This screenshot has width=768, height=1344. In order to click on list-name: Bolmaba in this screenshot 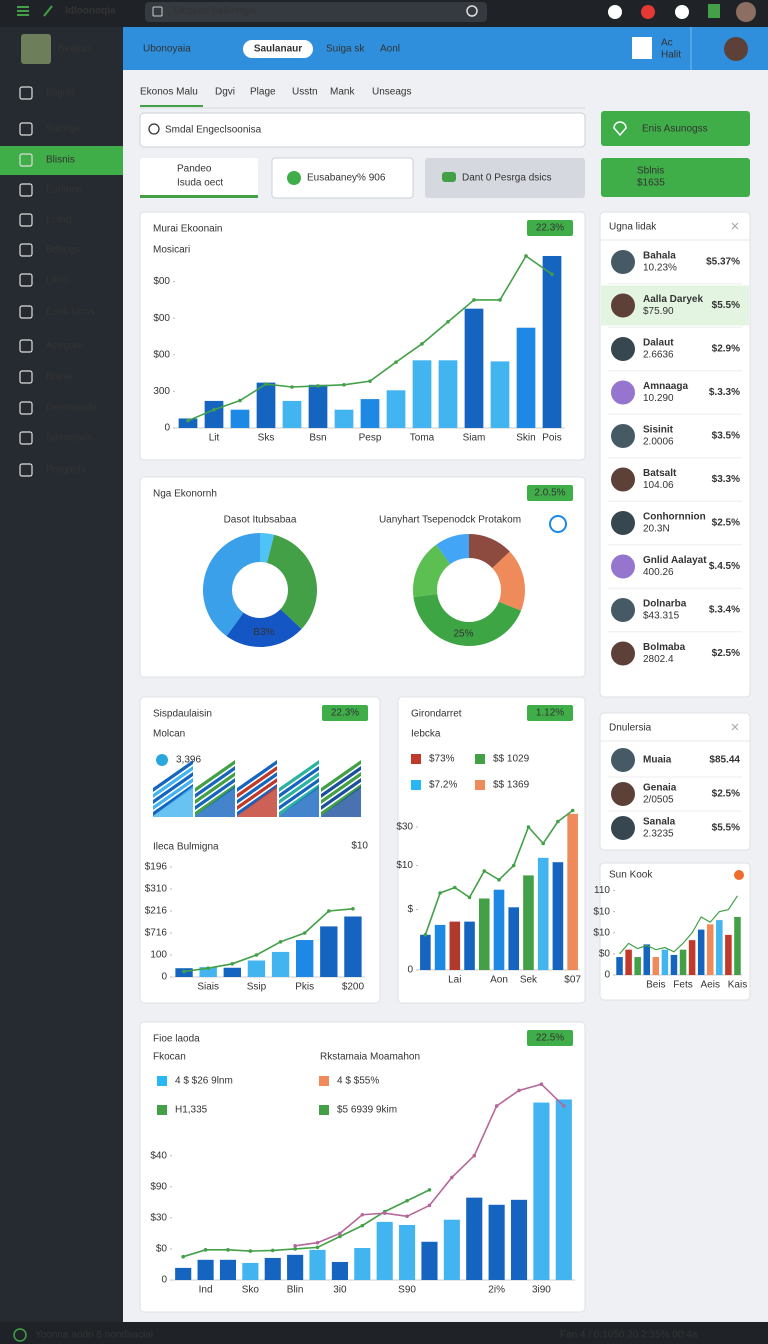, I will do `click(664, 647)`.